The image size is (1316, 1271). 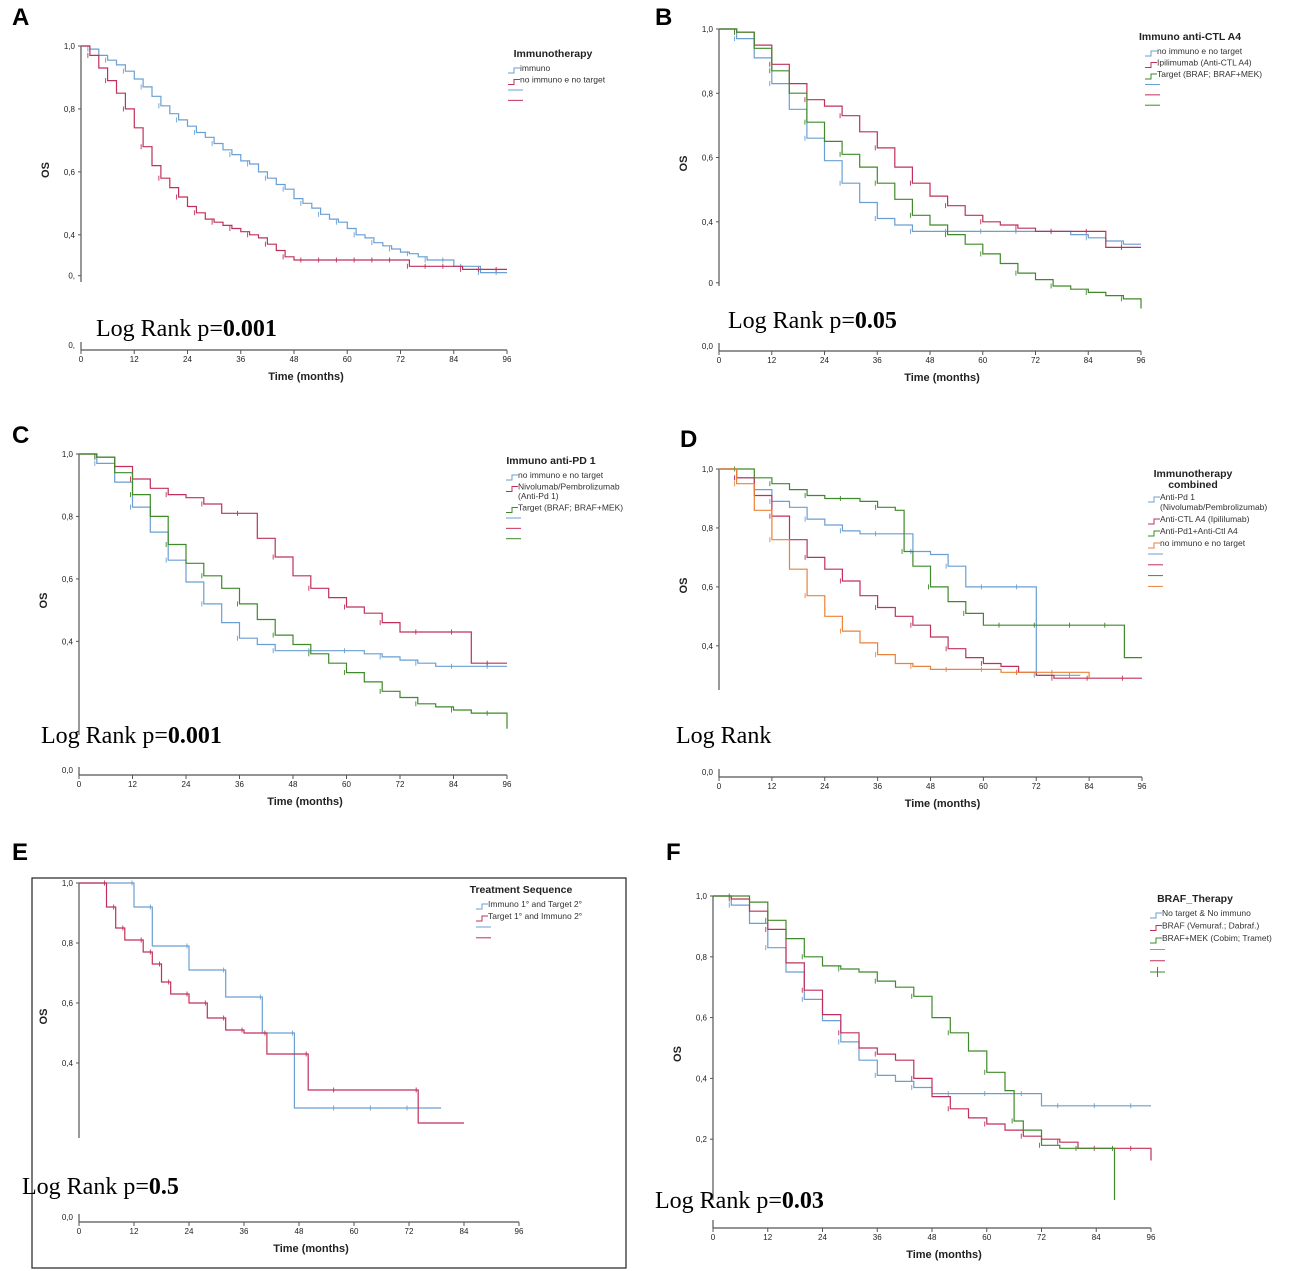 What do you see at coordinates (702, 1139) in the screenshot?
I see `y-tick-label: 0,2` at bounding box center [702, 1139].